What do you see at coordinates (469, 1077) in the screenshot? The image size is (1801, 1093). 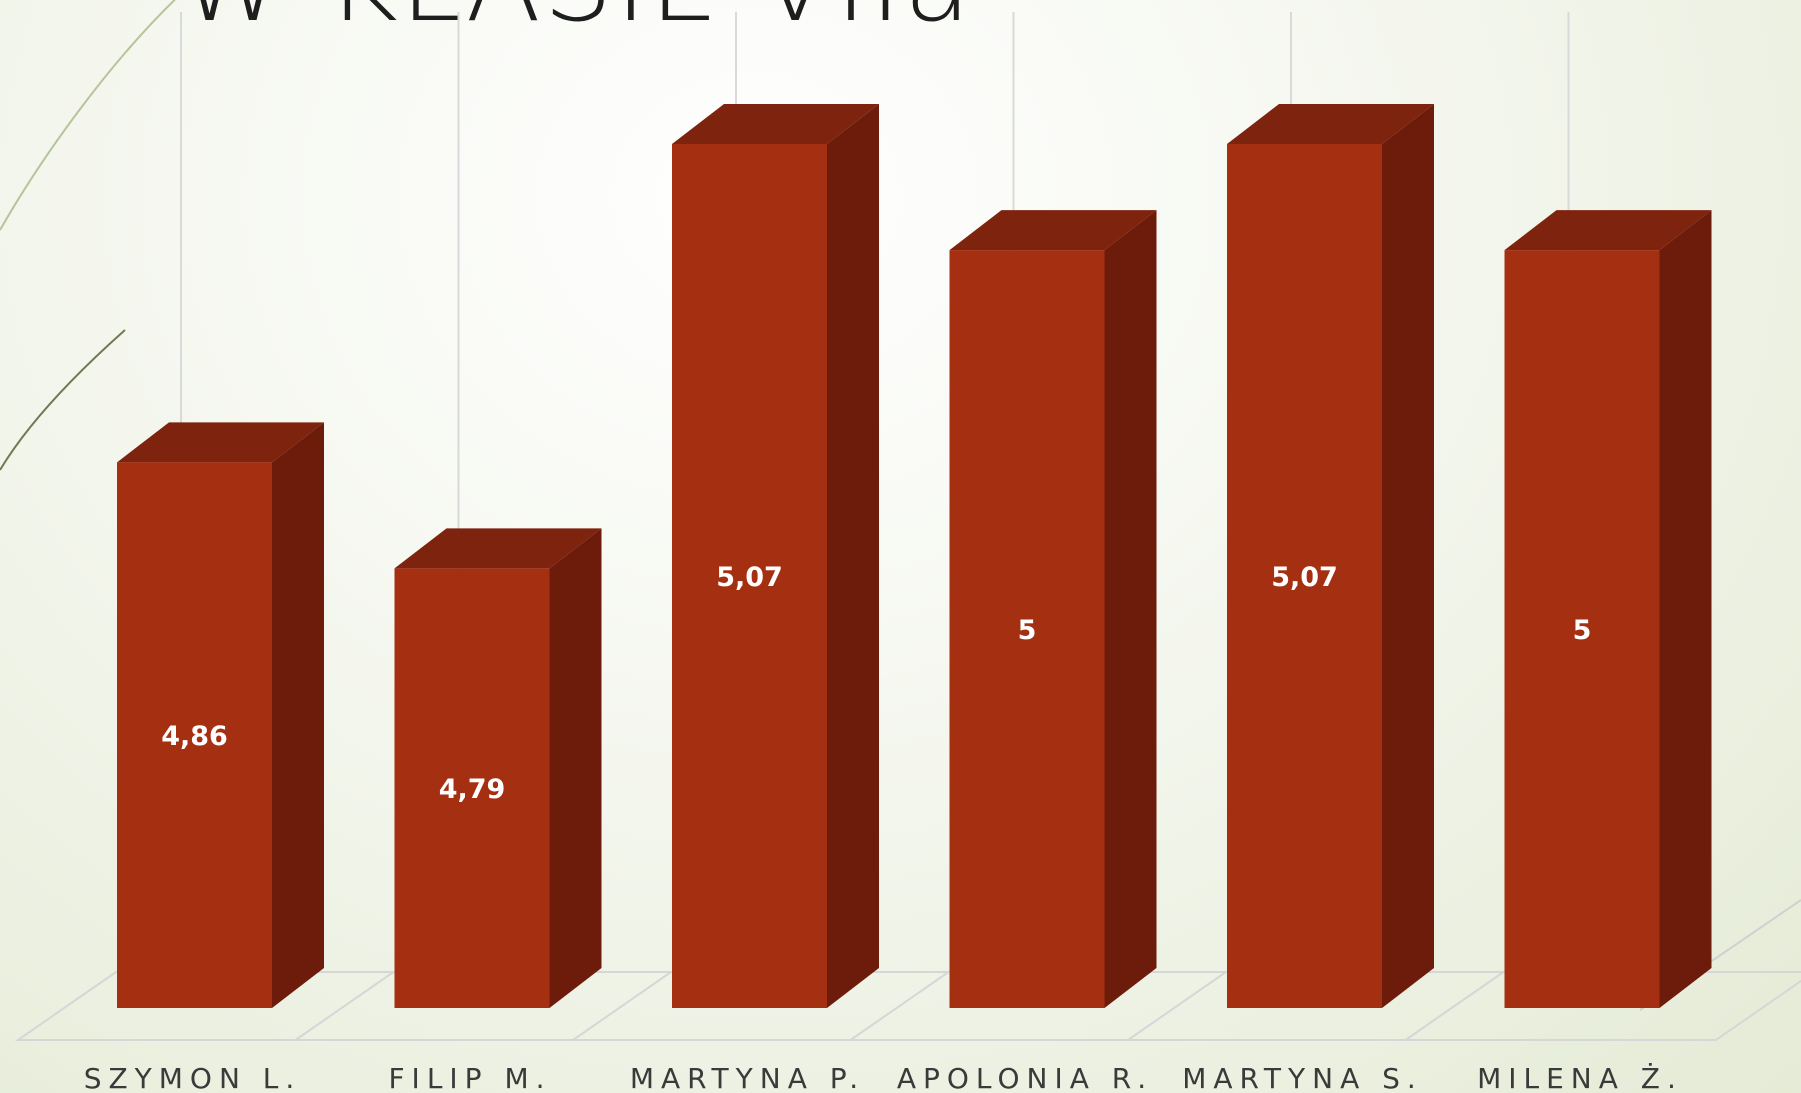 I see `category-label: FILIP M.` at bounding box center [469, 1077].